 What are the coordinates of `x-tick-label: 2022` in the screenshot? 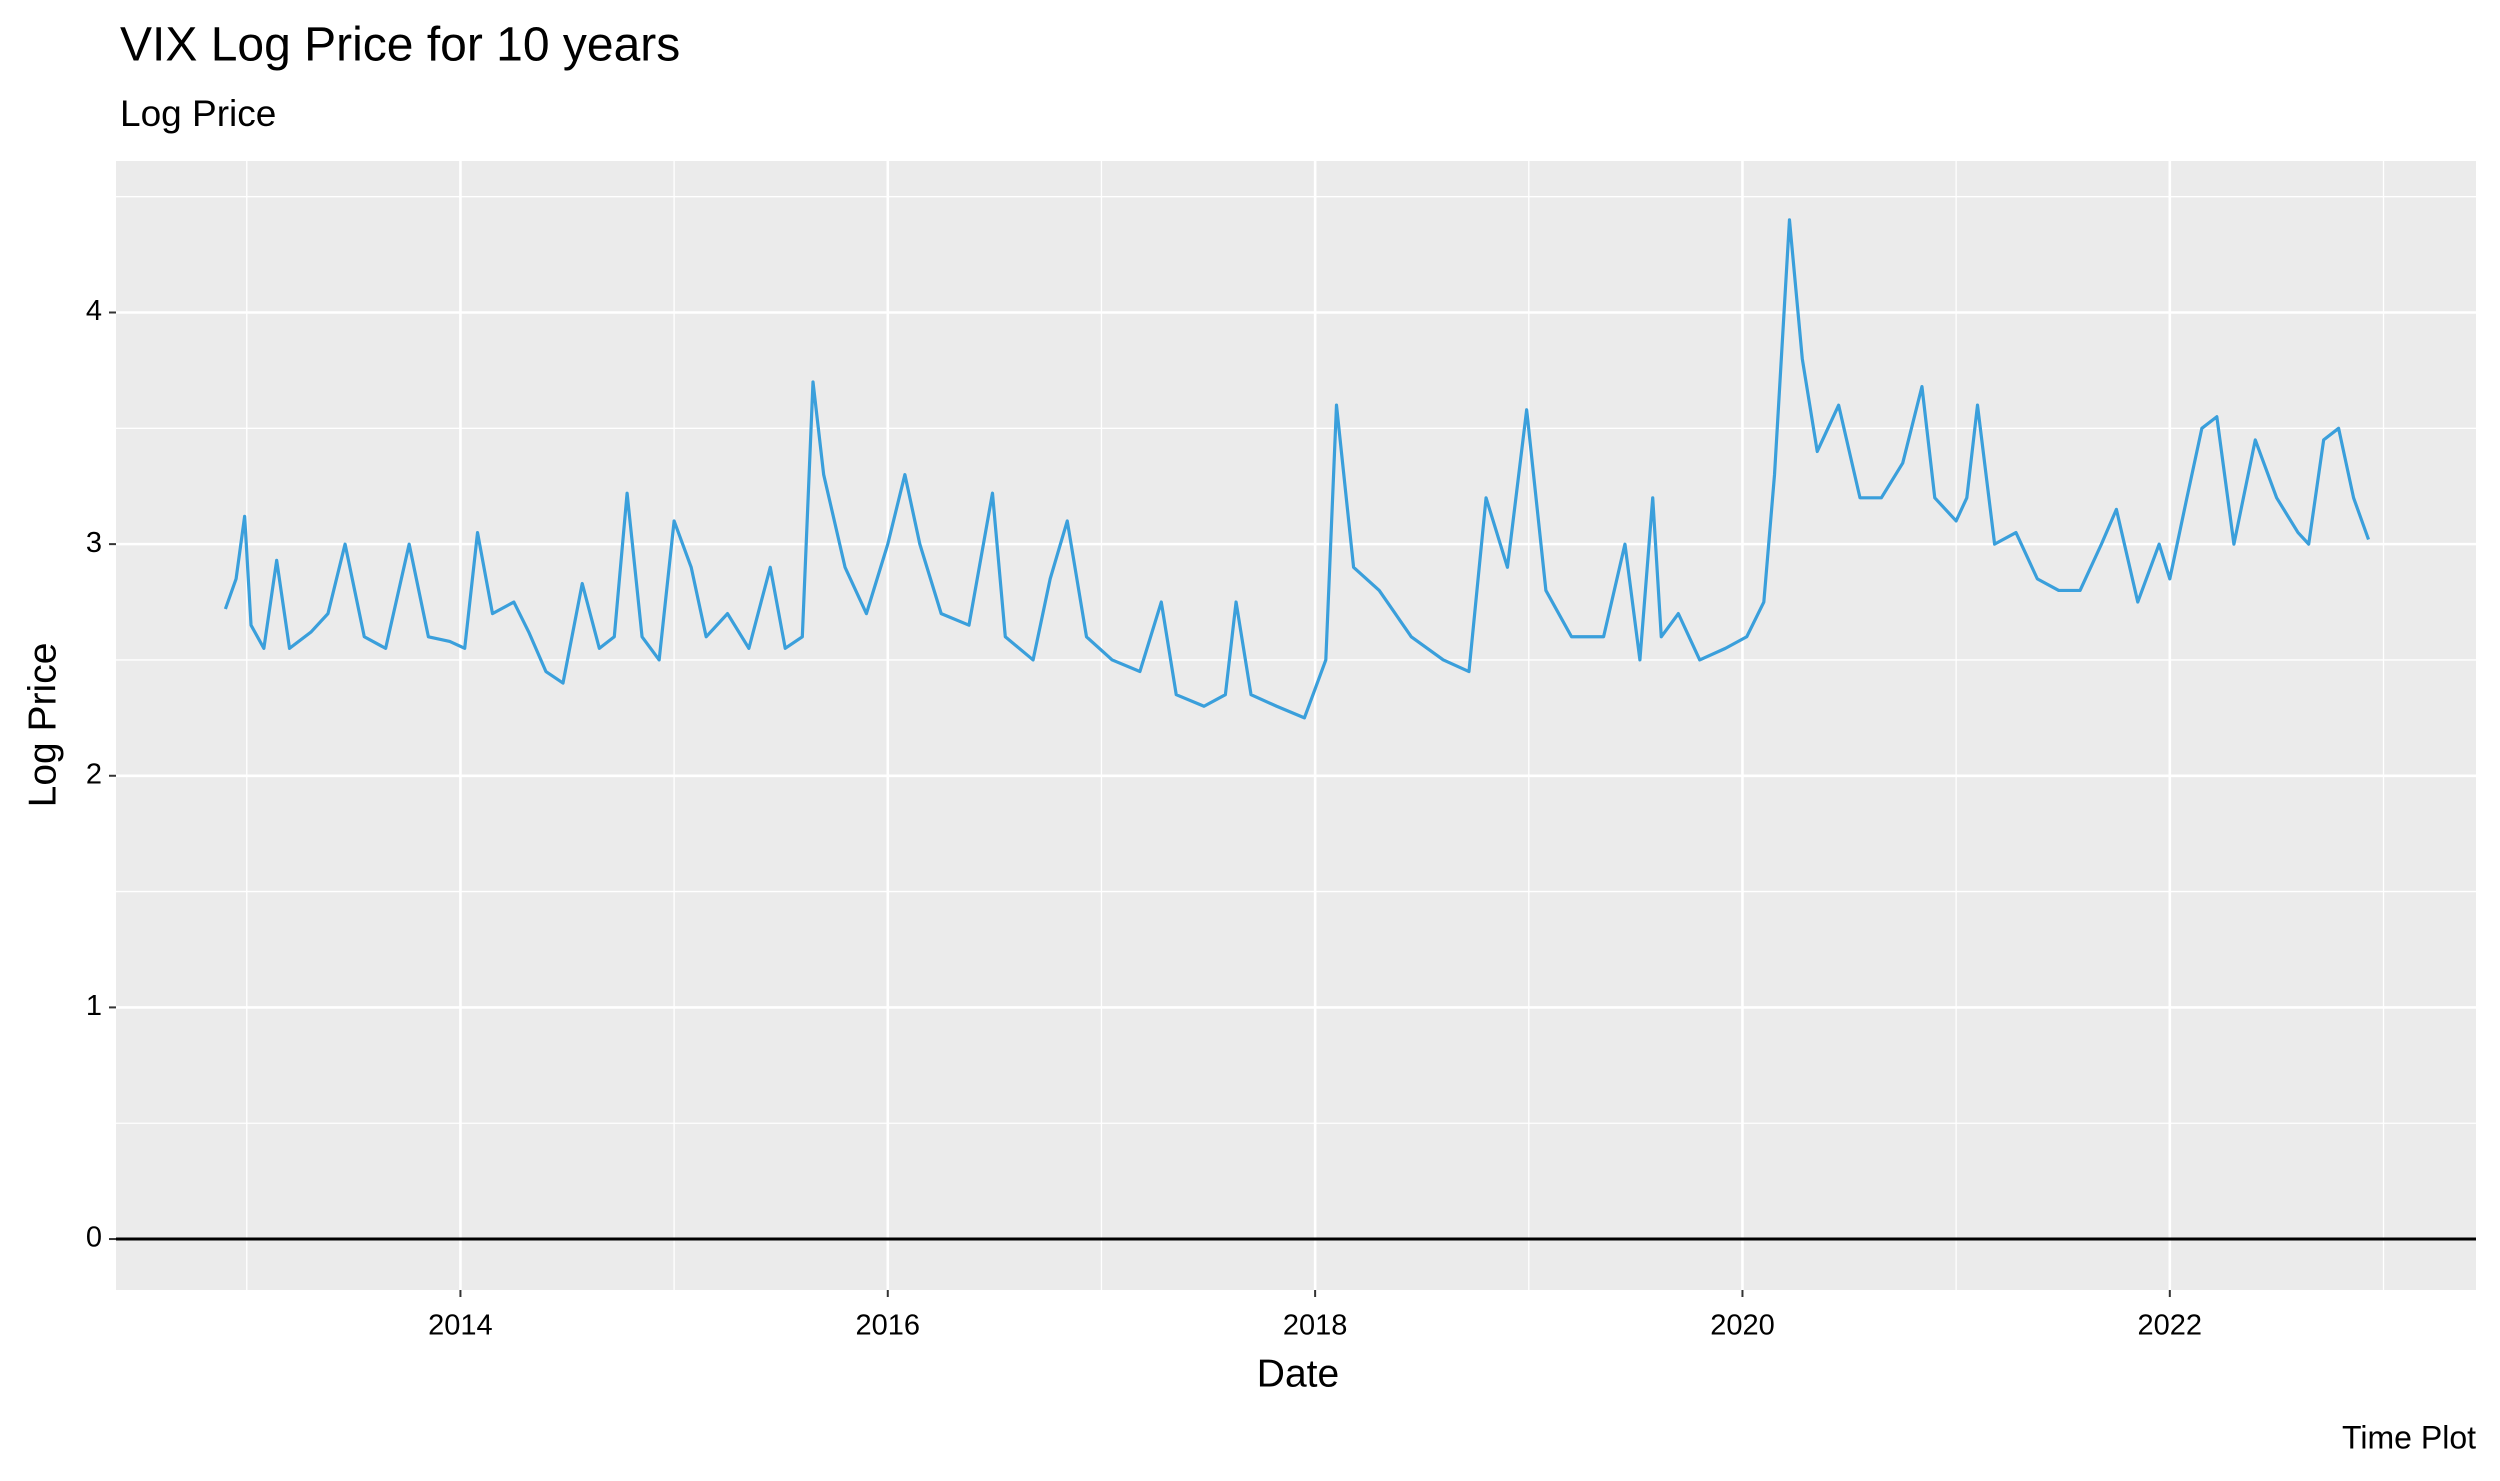 It's located at (2170, 1326).